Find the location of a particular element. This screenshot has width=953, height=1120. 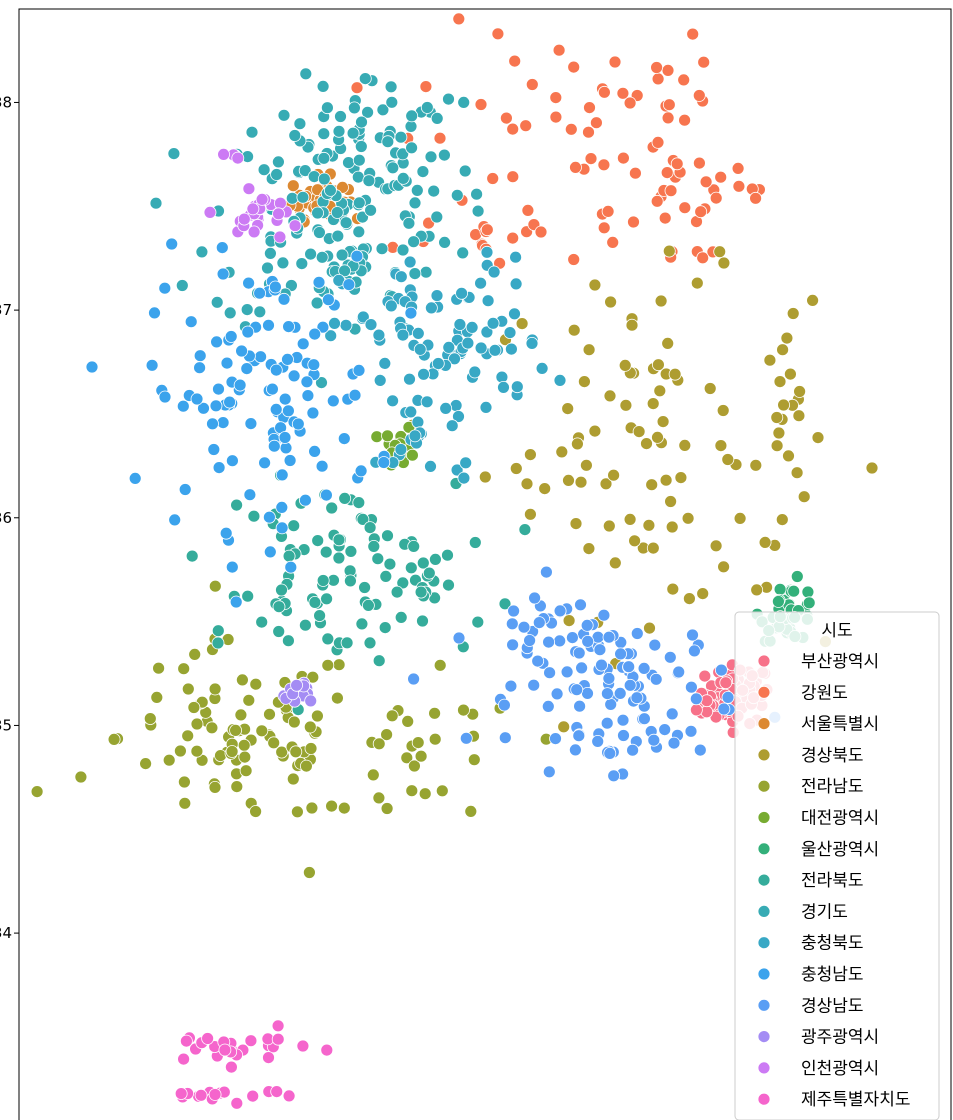

legend-label: 경상남도 is located at coordinates (832, 1006).